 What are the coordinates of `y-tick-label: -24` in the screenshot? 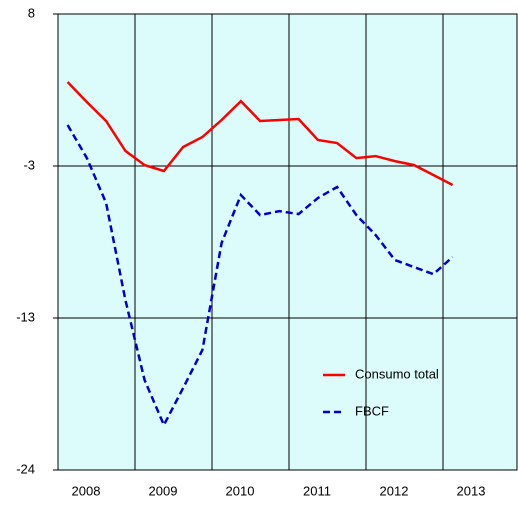 It's located at (25, 468).